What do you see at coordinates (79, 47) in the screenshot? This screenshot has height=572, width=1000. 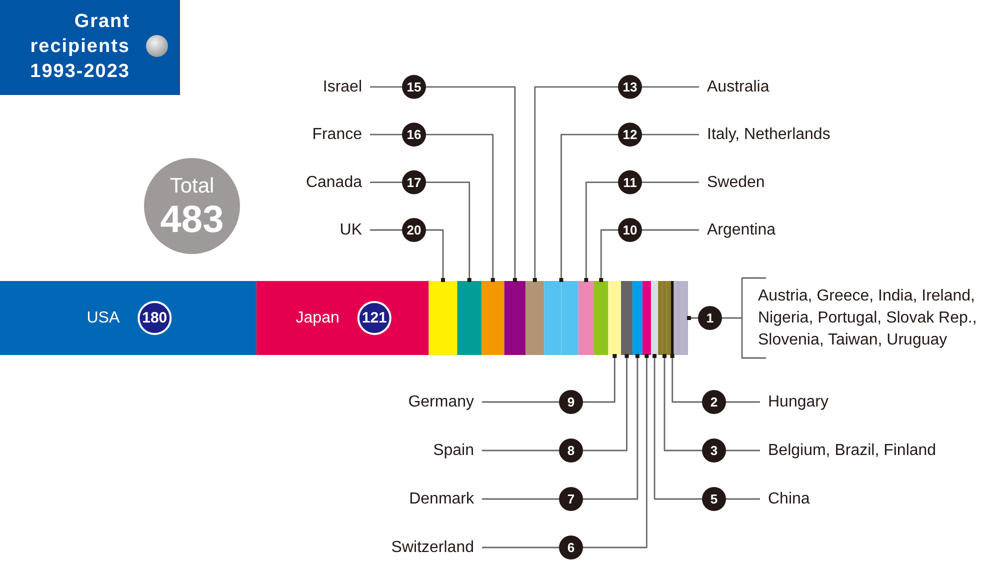 I see `chart-title: Grant recipients 1993-2023` at bounding box center [79, 47].